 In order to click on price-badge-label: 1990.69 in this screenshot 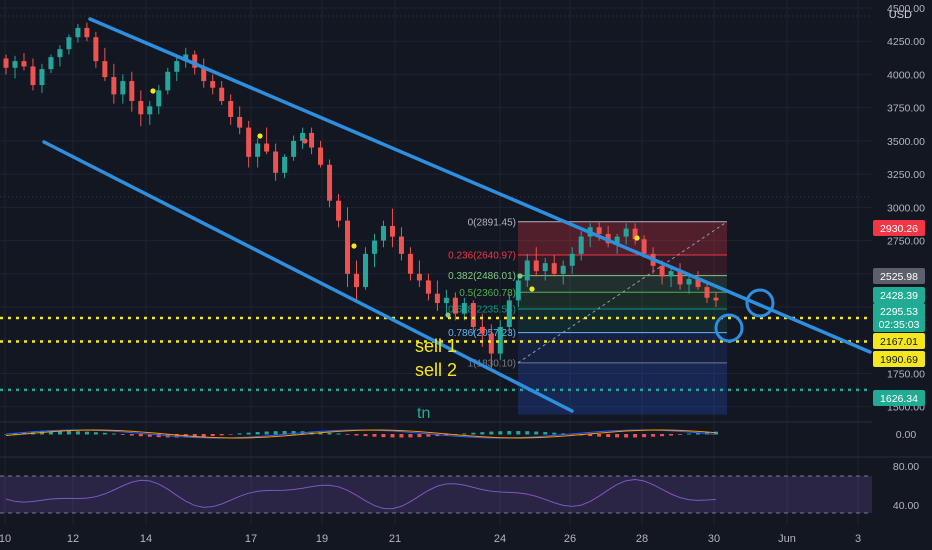, I will do `click(899, 360)`.